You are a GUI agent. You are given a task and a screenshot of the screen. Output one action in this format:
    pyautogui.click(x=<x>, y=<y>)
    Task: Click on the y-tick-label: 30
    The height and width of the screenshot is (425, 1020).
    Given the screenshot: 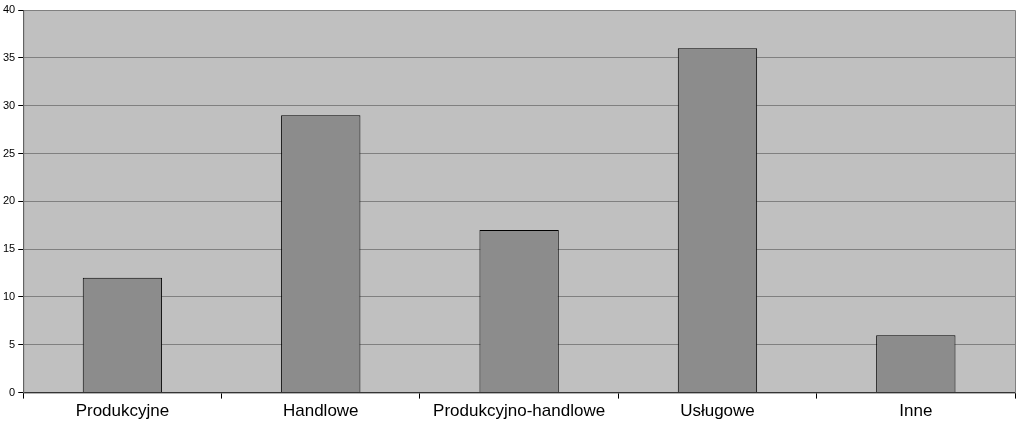 What is the action you would take?
    pyautogui.click(x=9, y=104)
    